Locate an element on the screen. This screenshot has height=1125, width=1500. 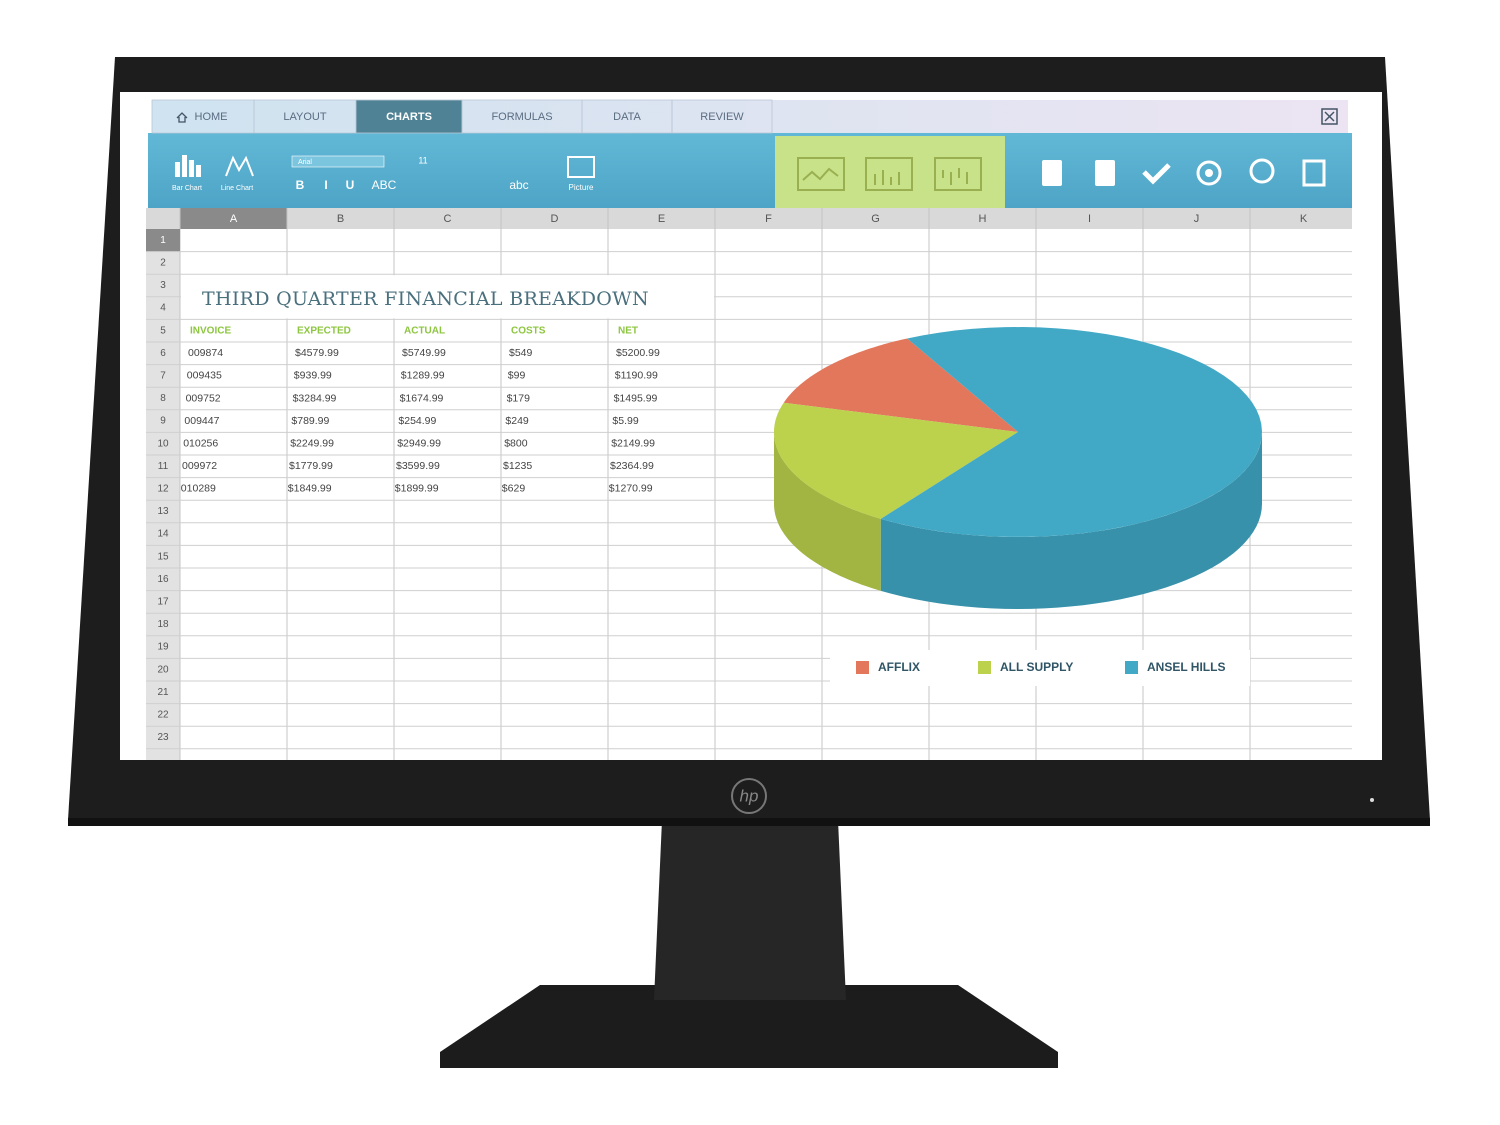
stand-base is located at coordinates (749, 1026).